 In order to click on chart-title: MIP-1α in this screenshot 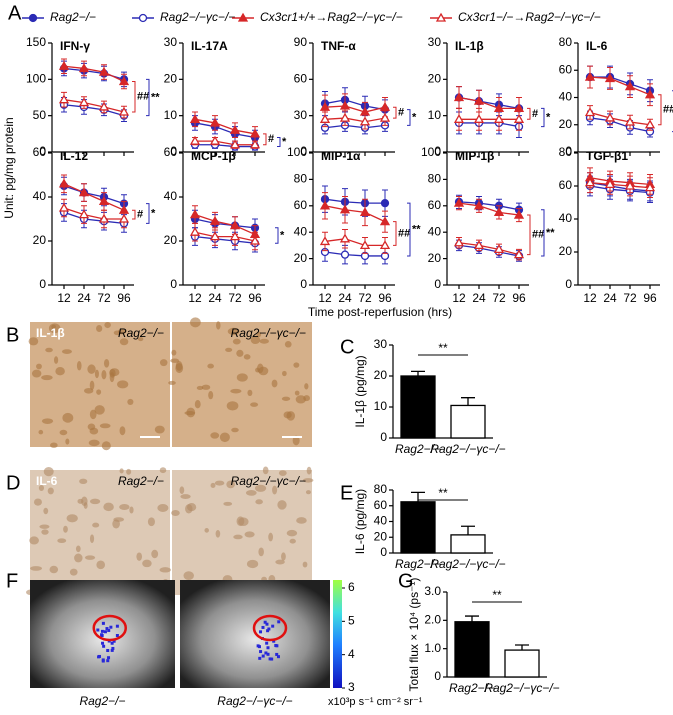, I will do `click(341, 156)`.